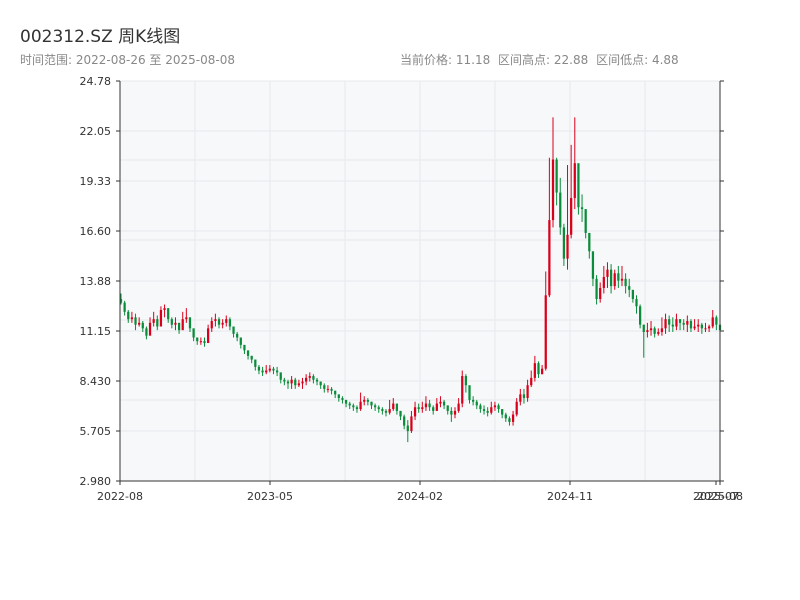 The width and height of the screenshot is (800, 600). What do you see at coordinates (127, 60) in the screenshot?
I see `date-range-label: 时间范围: 2022-08-26 至 2025-08-08` at bounding box center [127, 60].